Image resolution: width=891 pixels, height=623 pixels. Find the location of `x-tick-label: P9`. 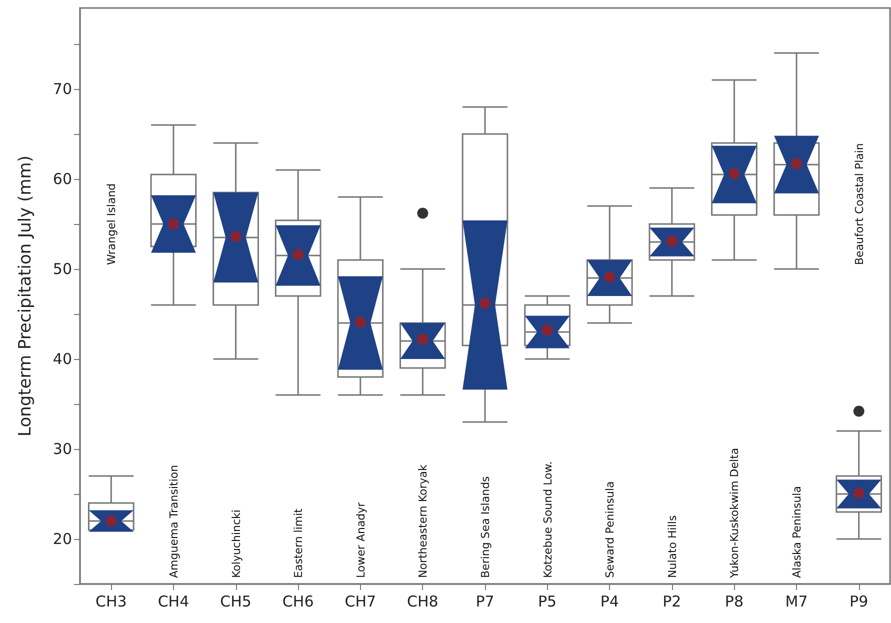

x-tick-label: P9 is located at coordinates (859, 601).